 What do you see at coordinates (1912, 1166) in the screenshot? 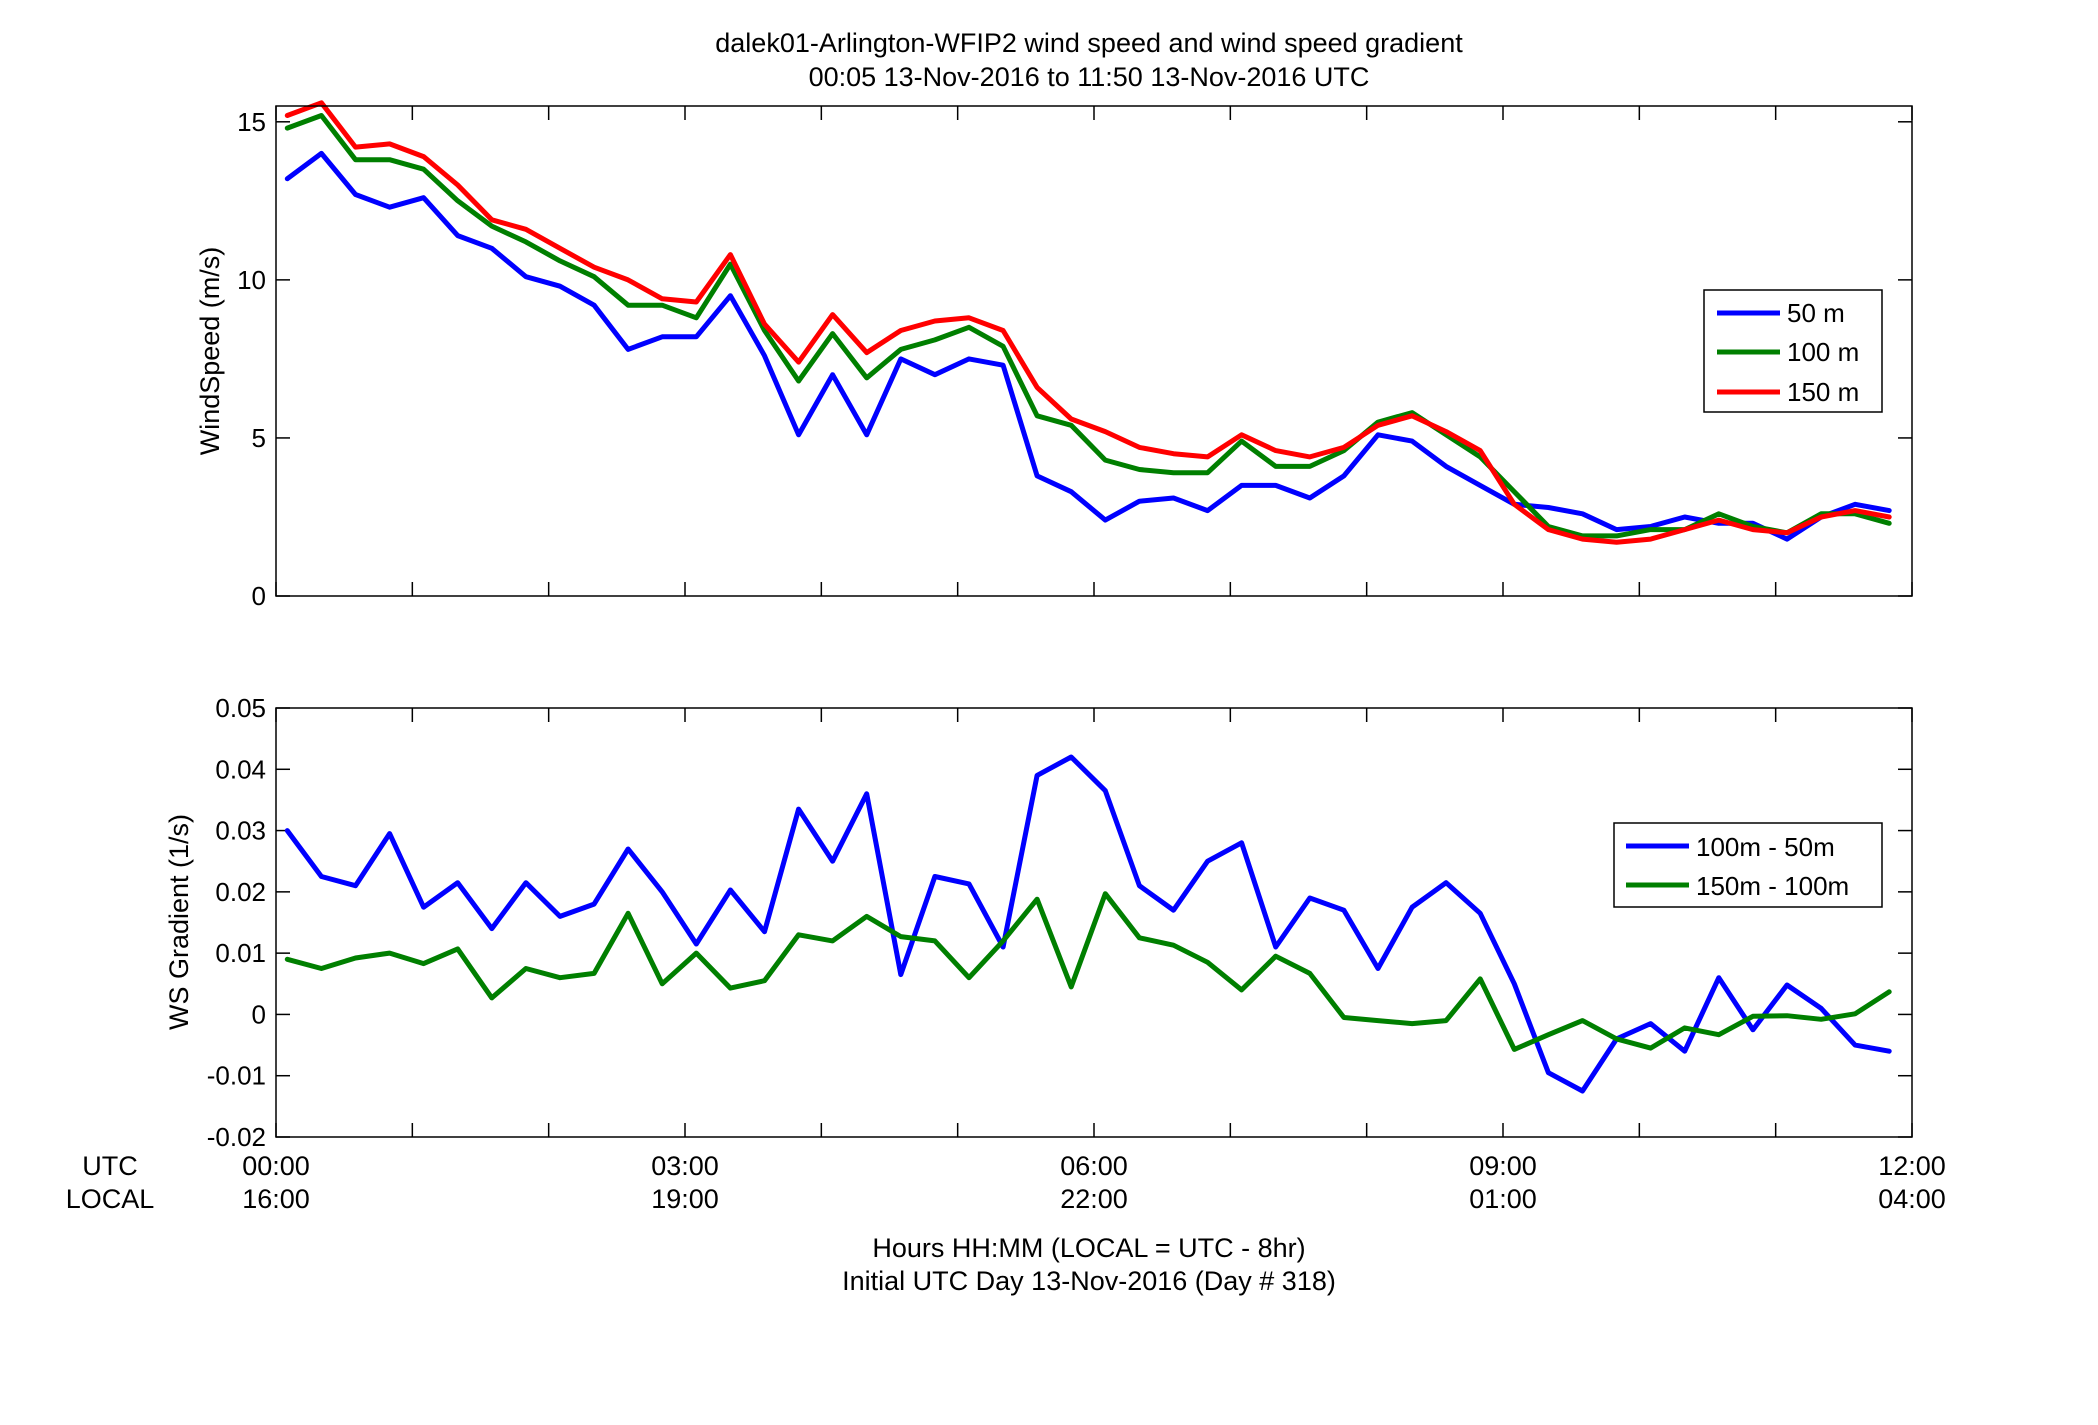
I see `utc-tick-label: 12:00` at bounding box center [1912, 1166].